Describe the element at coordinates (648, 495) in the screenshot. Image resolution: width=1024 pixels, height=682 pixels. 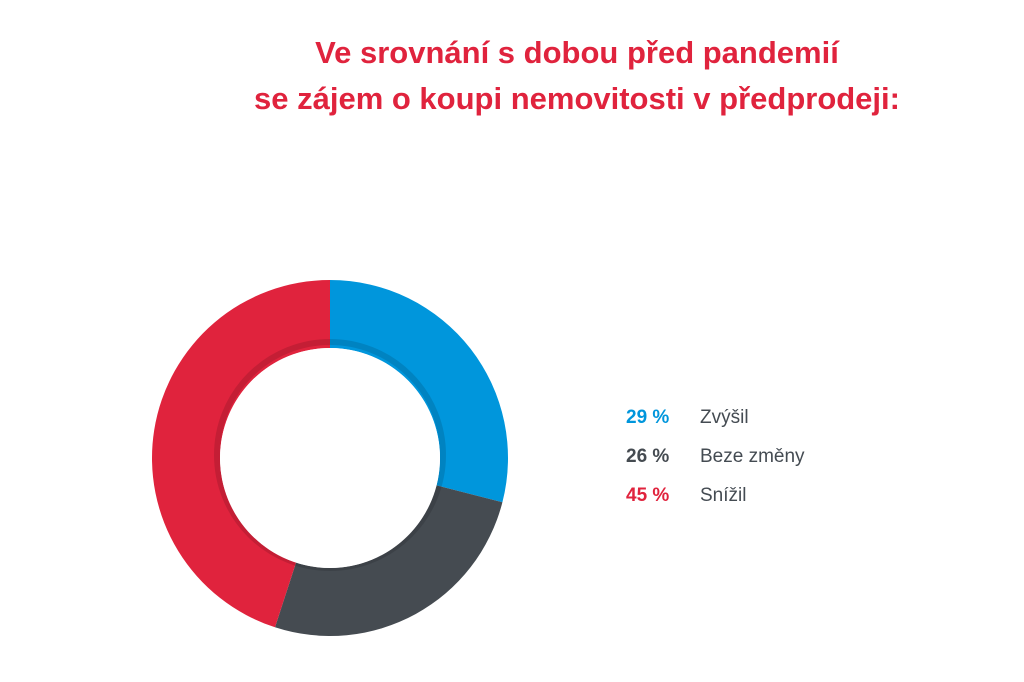
I see `legend-value: 45 %` at that location.